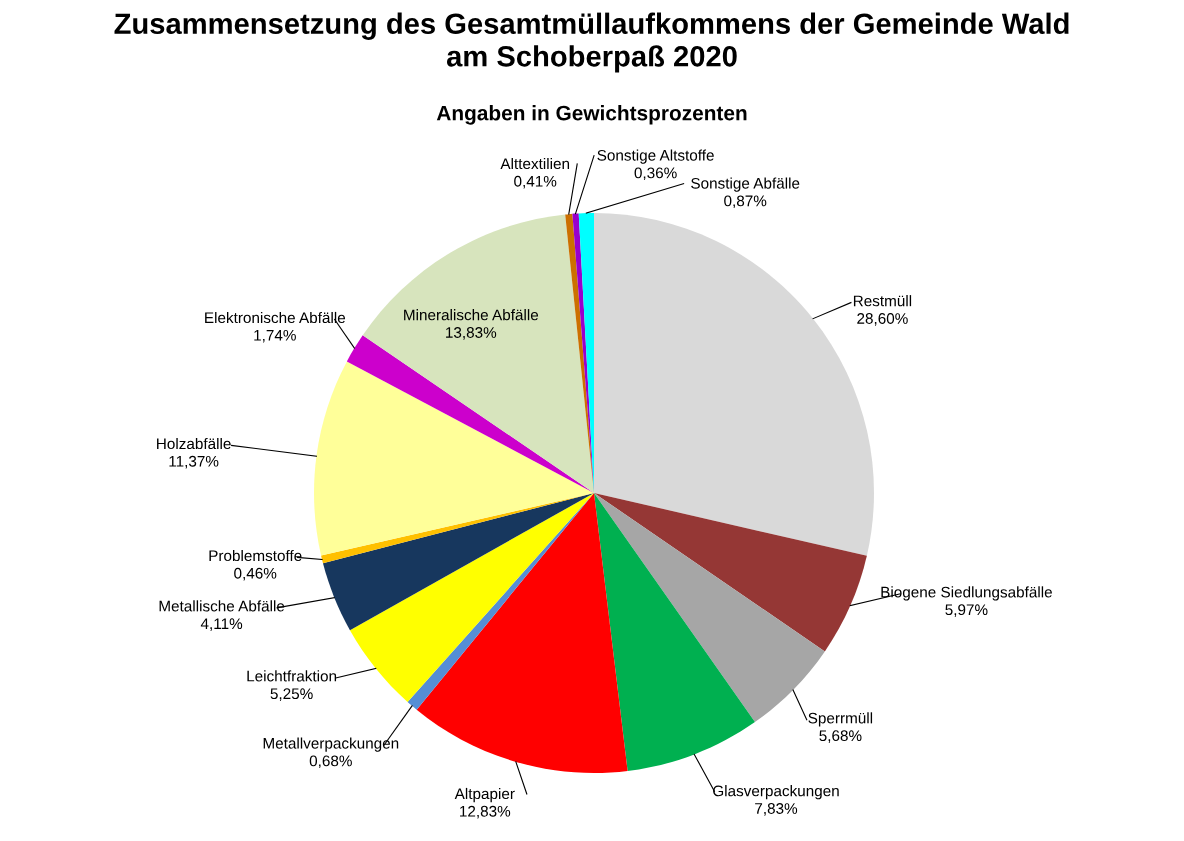 This screenshot has height=841, width=1184. I want to click on data-label: 0,36%, so click(655, 174).